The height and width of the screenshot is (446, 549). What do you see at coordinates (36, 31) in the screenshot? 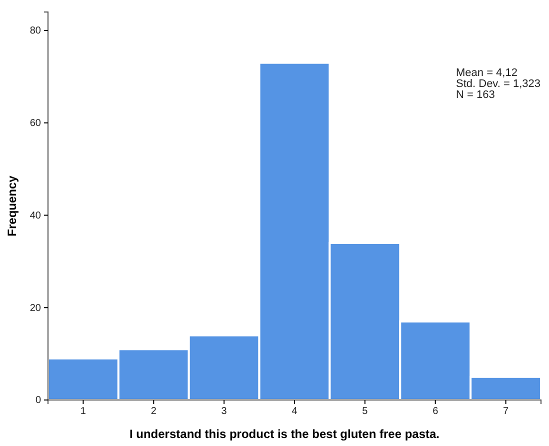
I see `y-tick-label: 80` at bounding box center [36, 31].